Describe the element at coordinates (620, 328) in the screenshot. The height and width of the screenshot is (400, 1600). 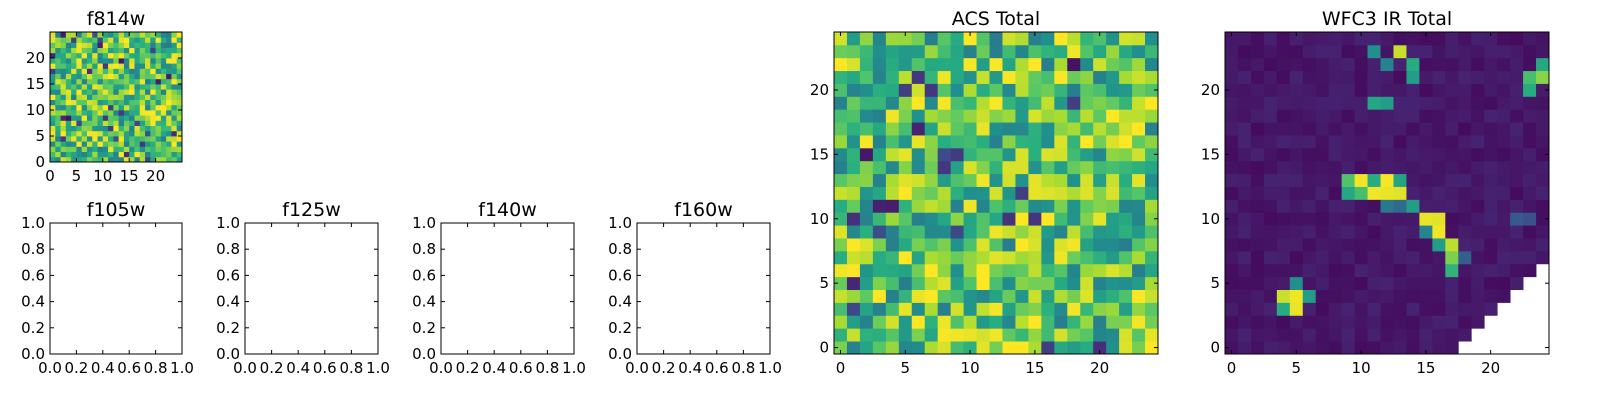
I see `y-tick-label: 0.2` at that location.